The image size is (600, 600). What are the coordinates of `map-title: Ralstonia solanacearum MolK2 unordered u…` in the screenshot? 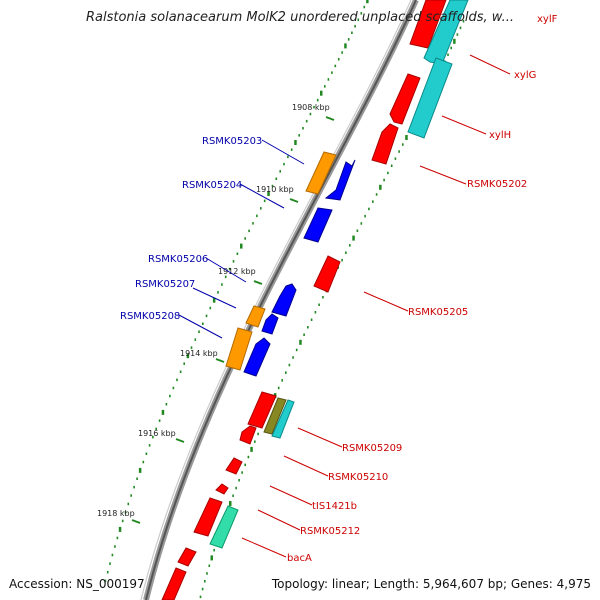 It's located at (299, 17).